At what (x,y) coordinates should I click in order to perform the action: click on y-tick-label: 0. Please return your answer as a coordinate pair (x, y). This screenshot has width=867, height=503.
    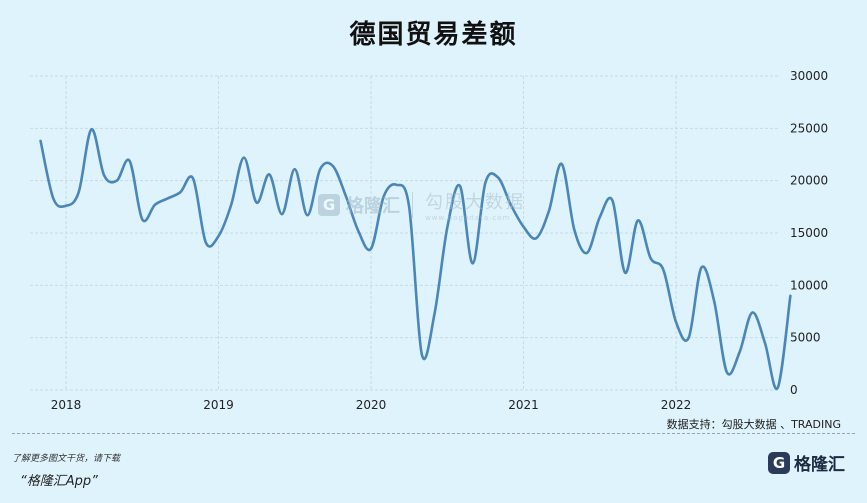
    Looking at the image, I should click on (794, 390).